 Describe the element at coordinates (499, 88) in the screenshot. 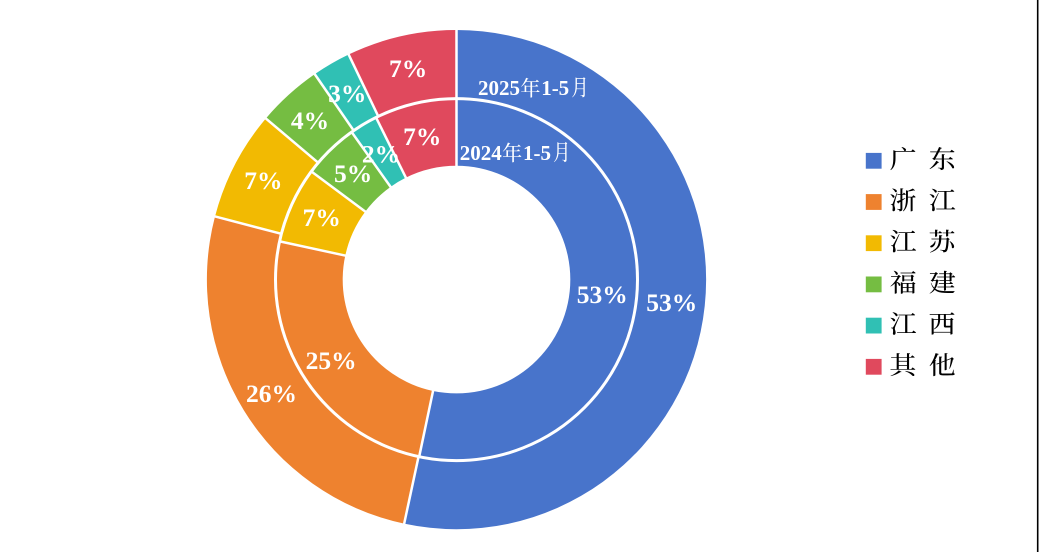

I see `svg-text: 2025` at that location.